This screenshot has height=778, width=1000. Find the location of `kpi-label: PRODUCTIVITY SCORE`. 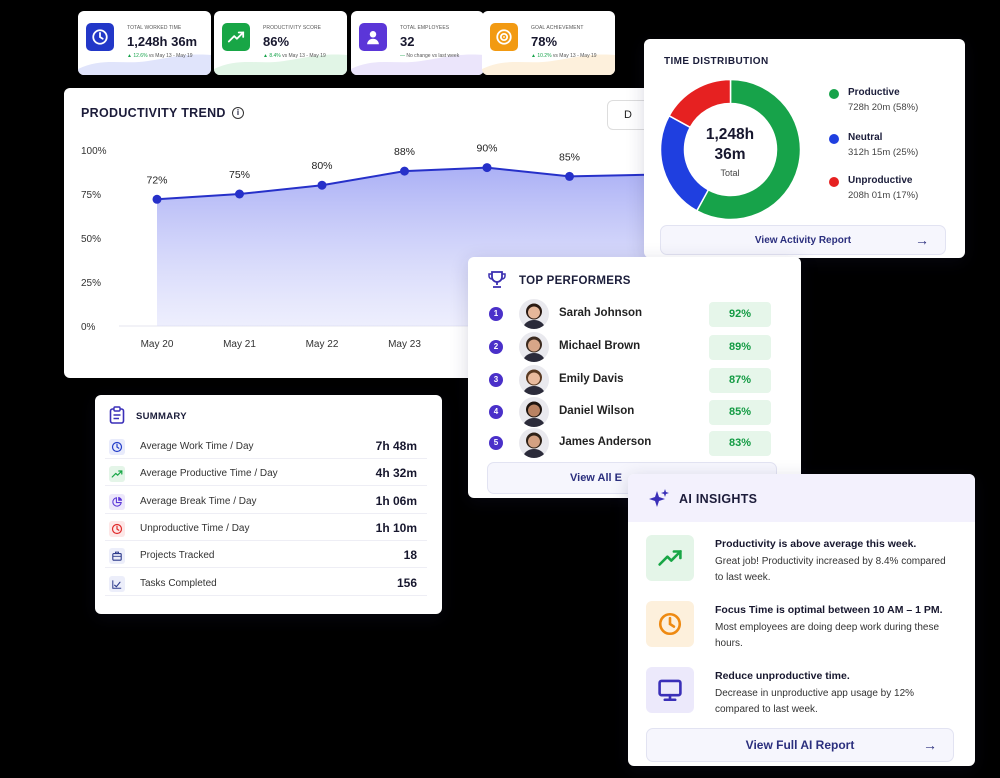

kpi-label: PRODUCTIVITY SCORE is located at coordinates (292, 28).